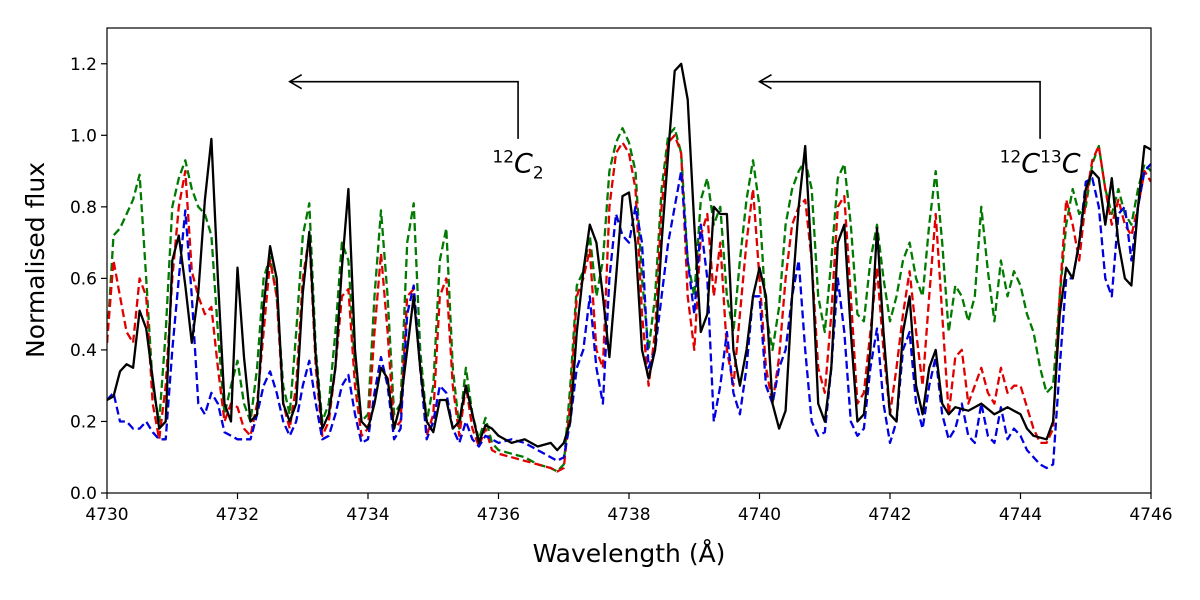 This screenshot has height=600, width=1200. What do you see at coordinates (237, 515) in the screenshot?
I see `x-tick-label: 4732` at bounding box center [237, 515].